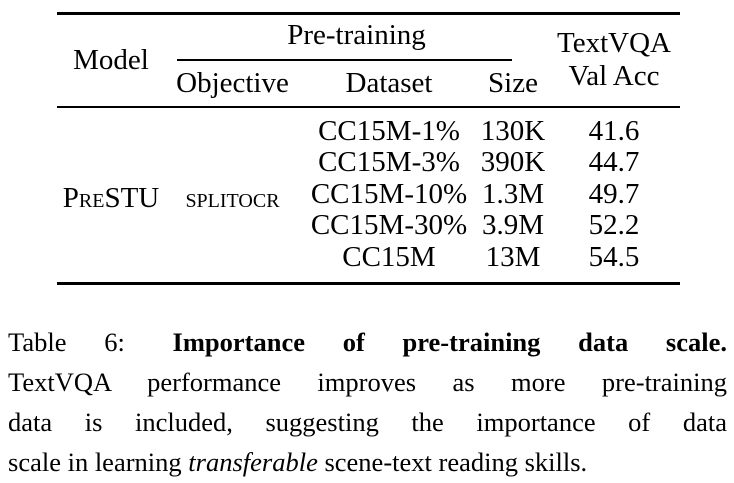 The width and height of the screenshot is (734, 483). Describe the element at coordinates (344, 60) in the screenshot. I see `pretraining-cmidrule` at that location.